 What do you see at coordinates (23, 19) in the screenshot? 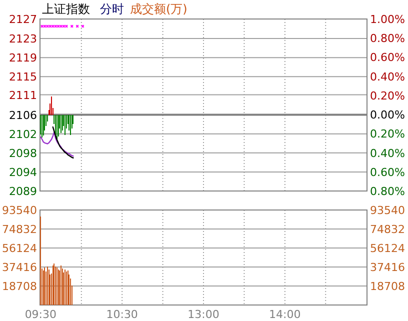
I see `y-tick-label: 2127` at bounding box center [23, 19].